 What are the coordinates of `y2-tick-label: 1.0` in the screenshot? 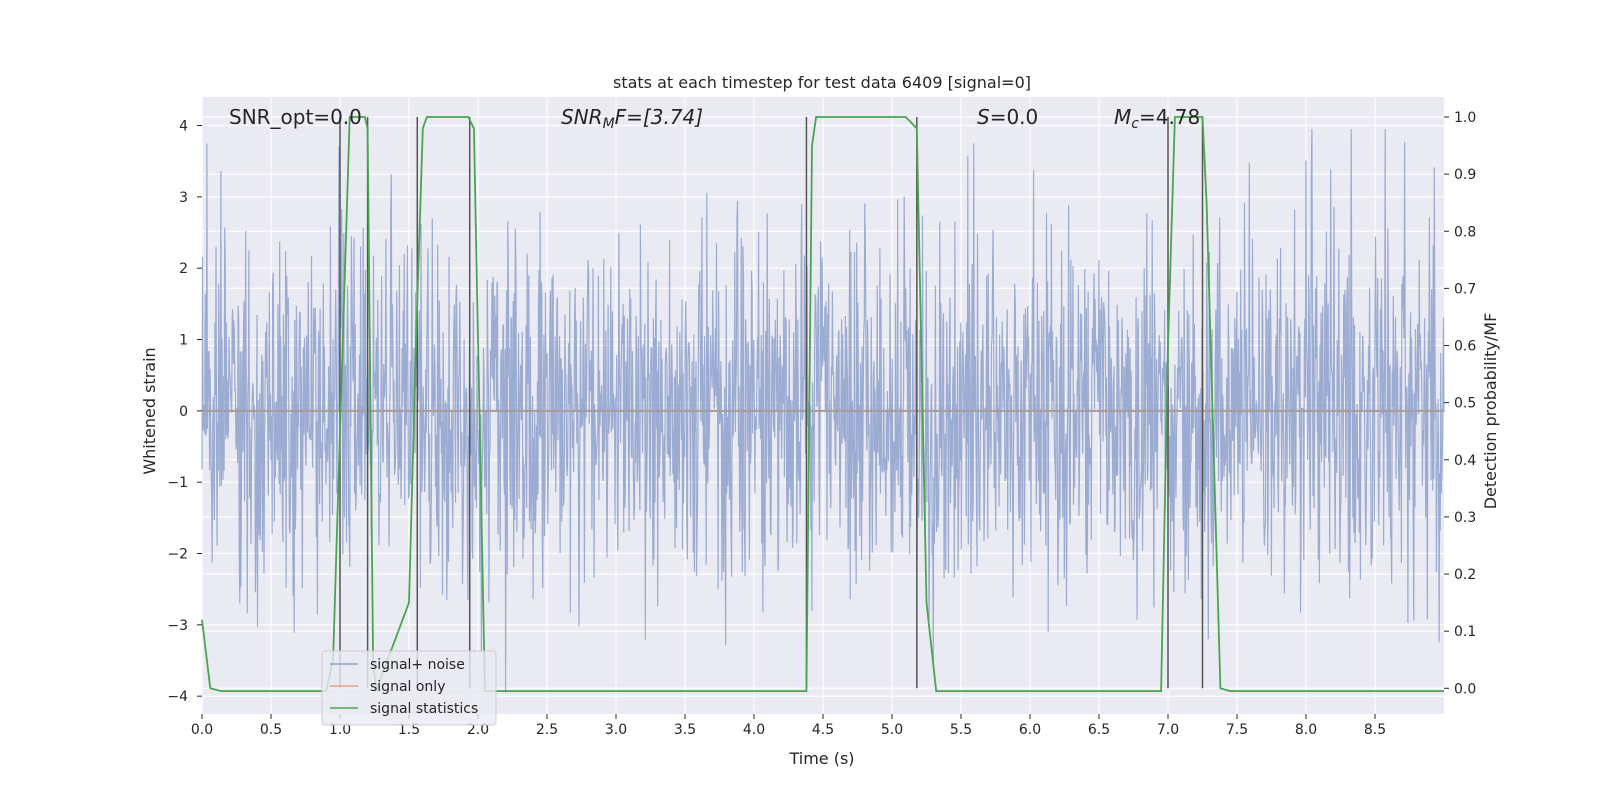 It's located at (1465, 118).